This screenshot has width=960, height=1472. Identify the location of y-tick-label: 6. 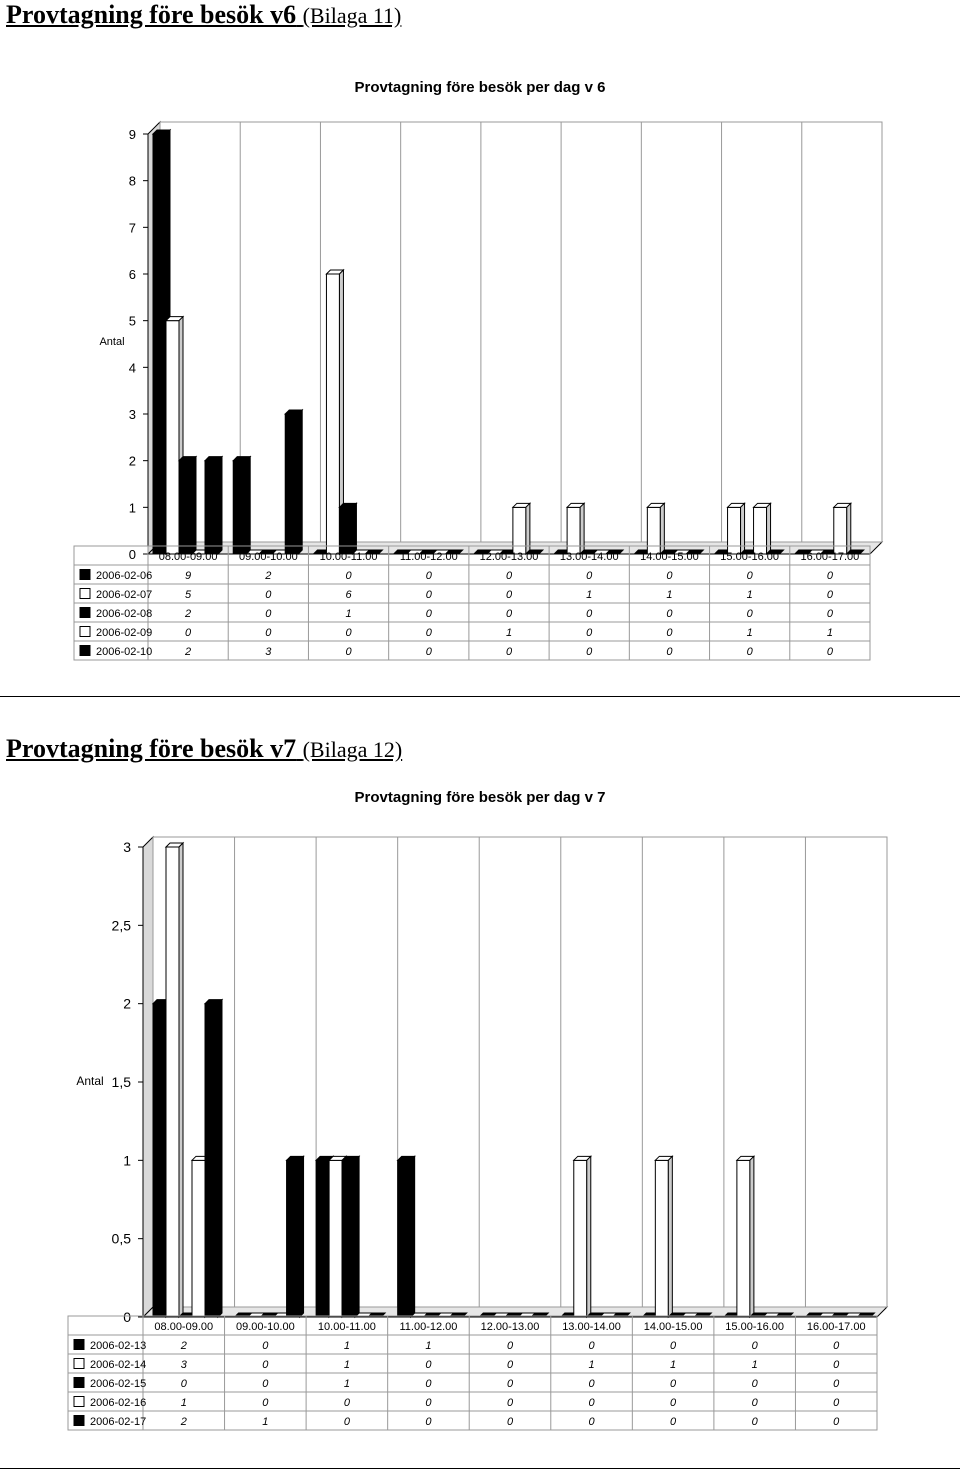
(132, 274).